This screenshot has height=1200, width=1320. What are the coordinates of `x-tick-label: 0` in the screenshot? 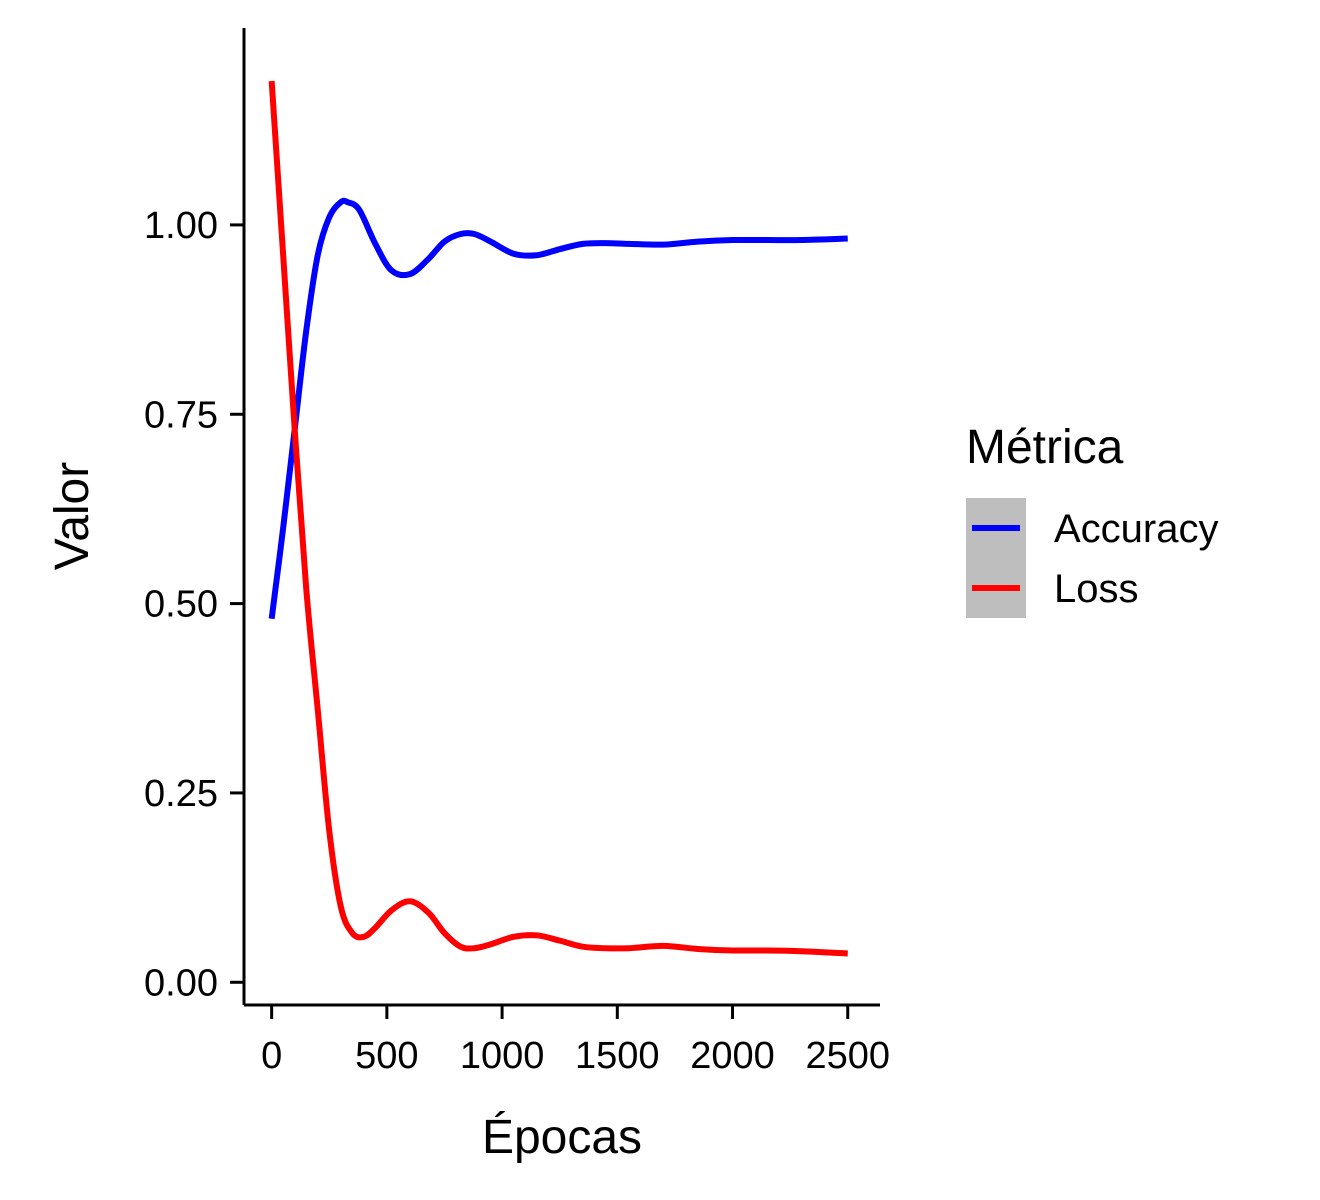 It's located at (271, 1056).